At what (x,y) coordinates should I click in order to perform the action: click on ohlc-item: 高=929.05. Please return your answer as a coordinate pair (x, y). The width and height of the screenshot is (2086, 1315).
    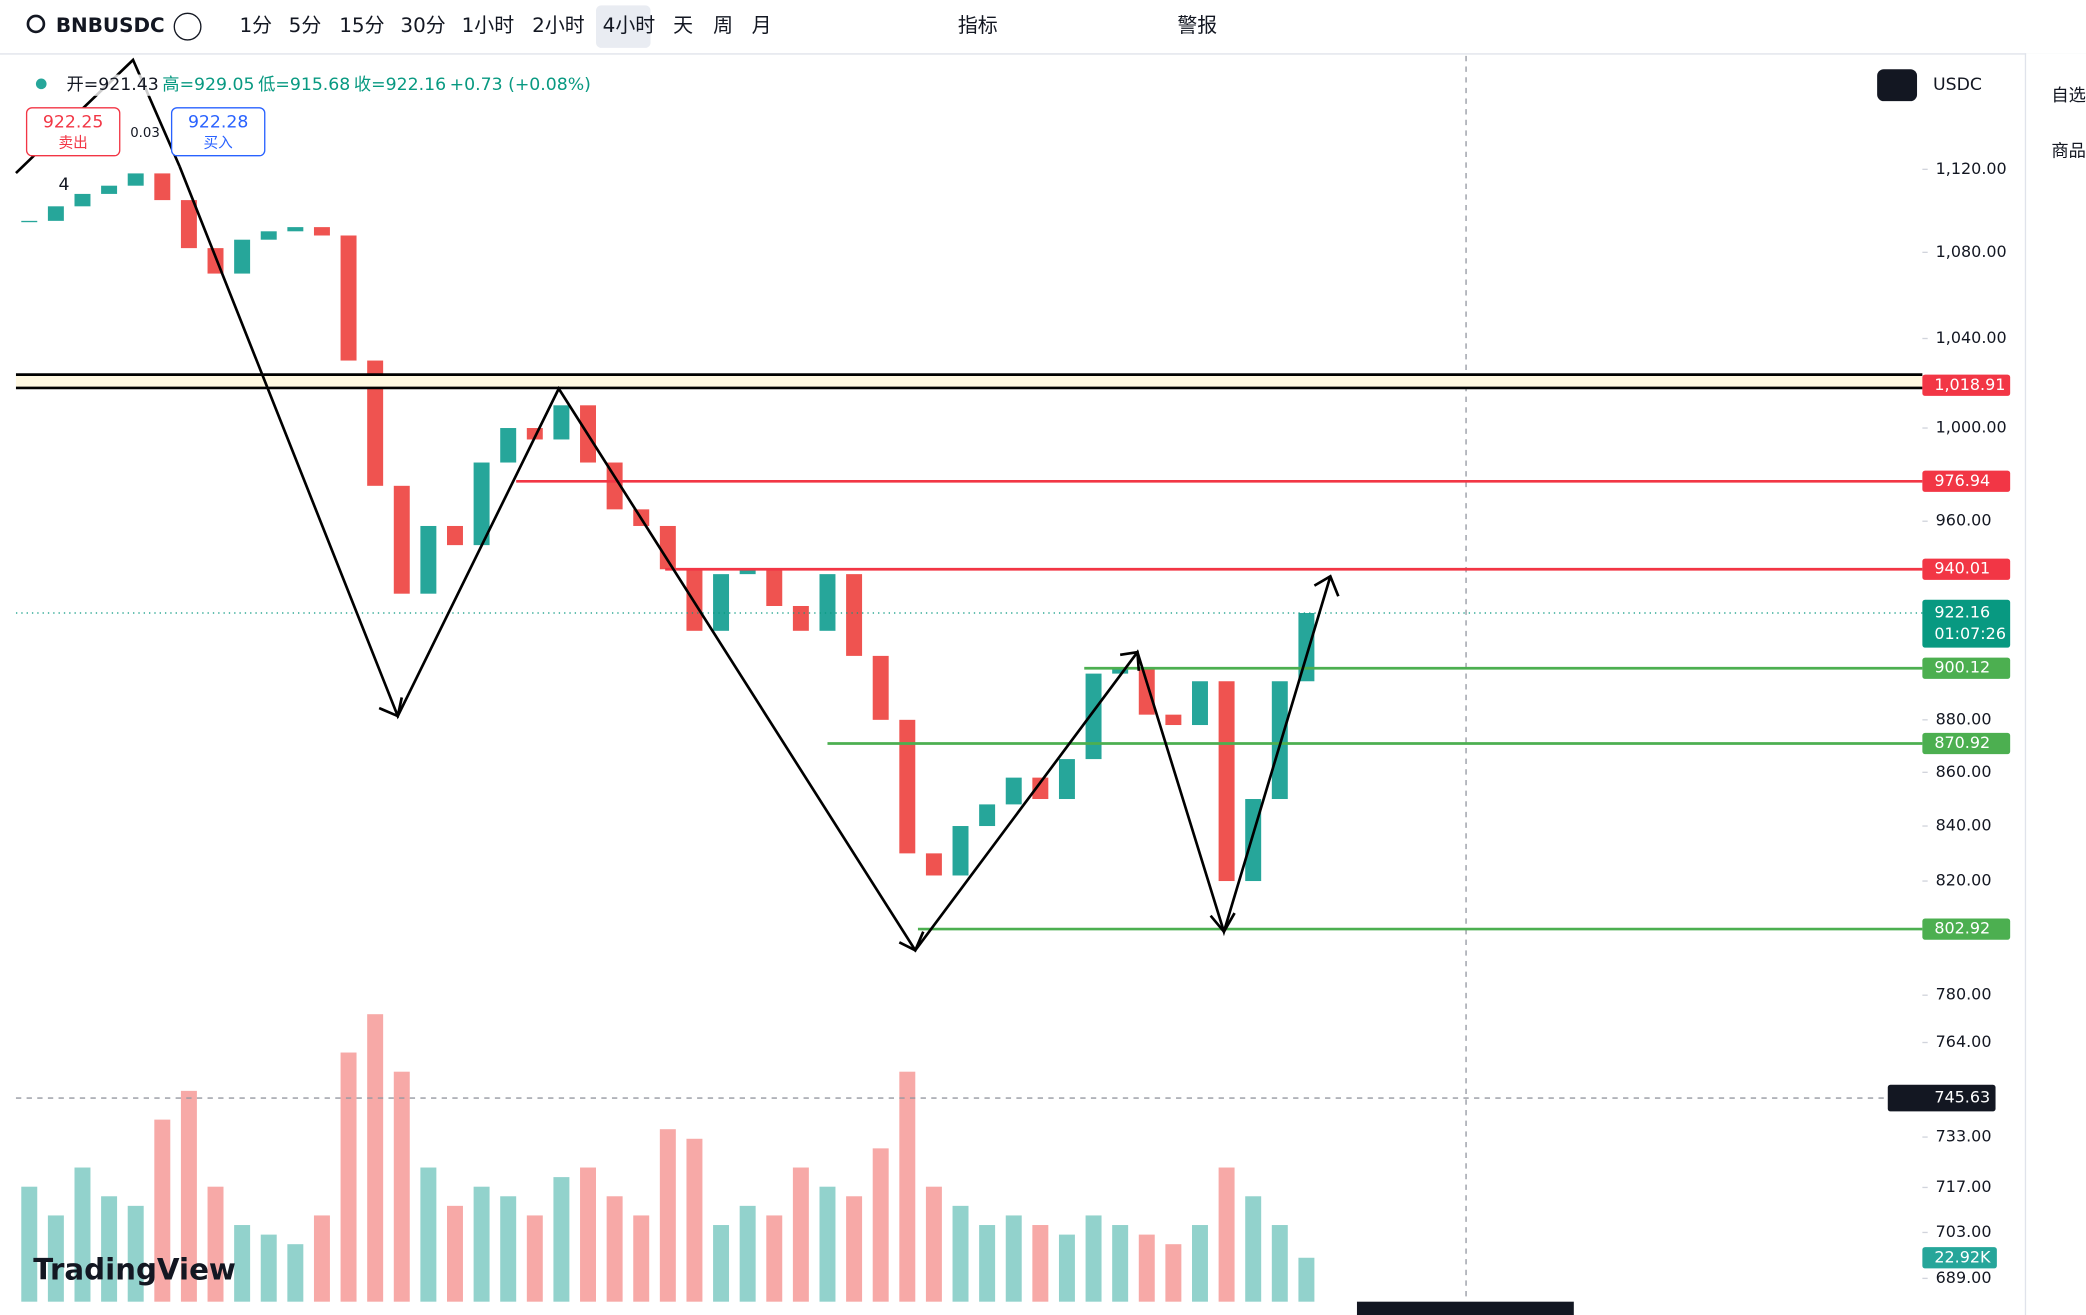
    Looking at the image, I should click on (208, 85).